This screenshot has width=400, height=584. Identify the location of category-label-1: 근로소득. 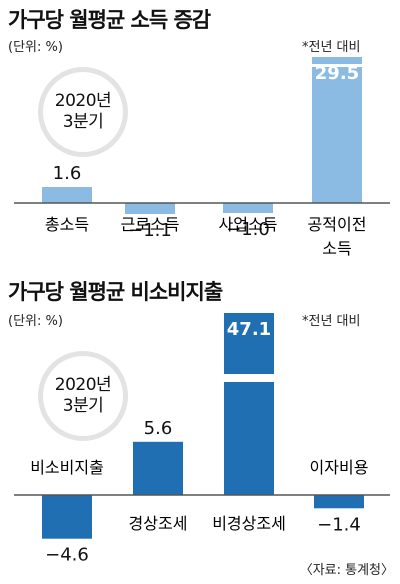
(150, 224).